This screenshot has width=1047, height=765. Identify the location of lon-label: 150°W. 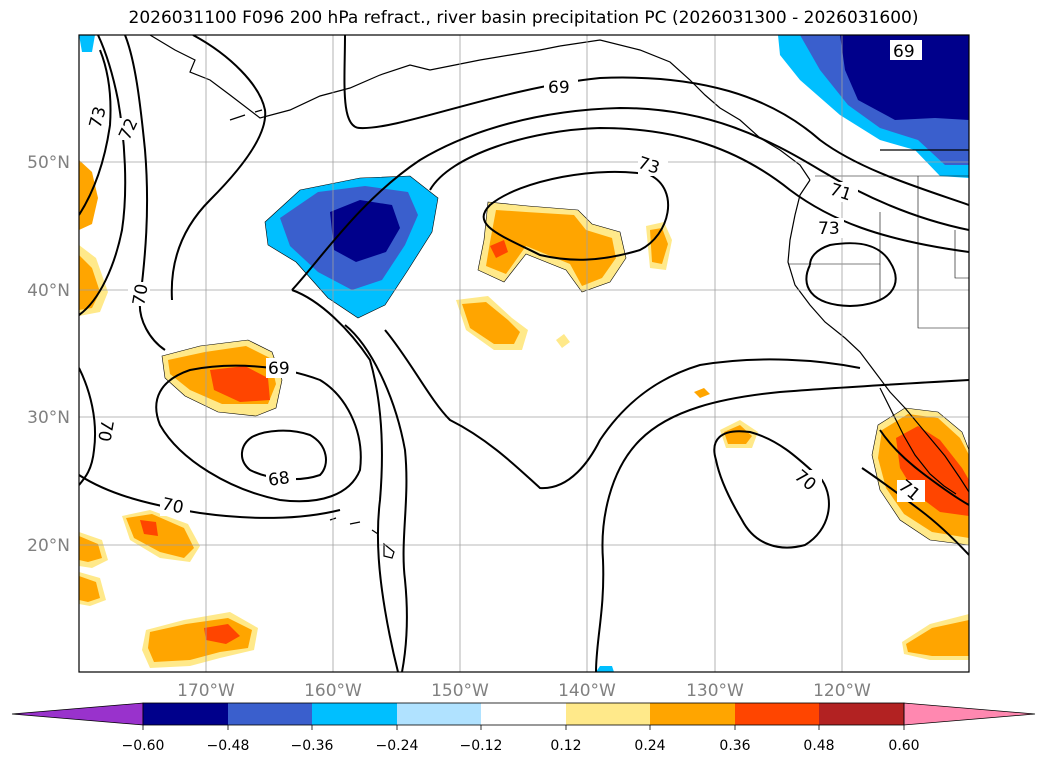
(460, 691).